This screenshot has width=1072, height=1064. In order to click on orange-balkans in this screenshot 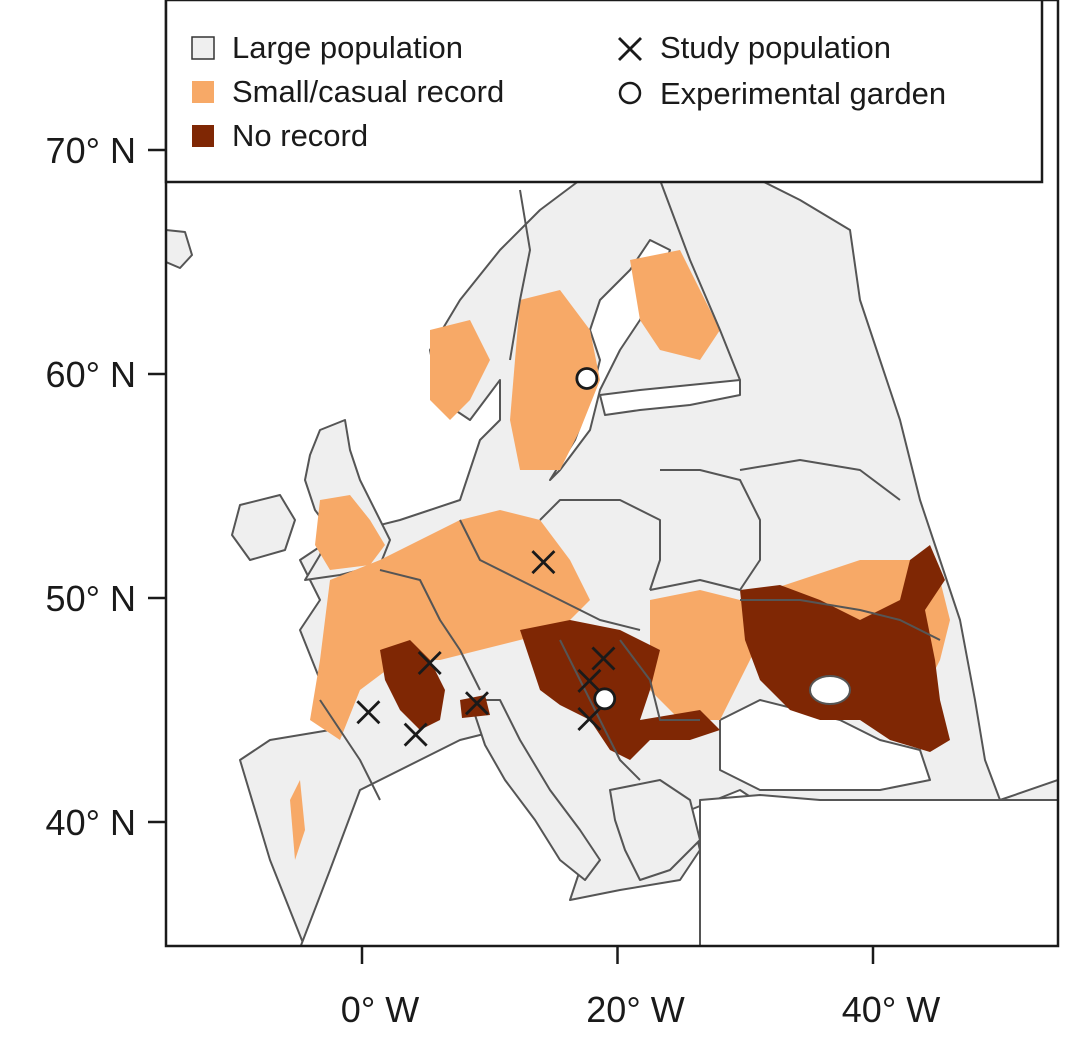, I will do `click(705, 655)`.